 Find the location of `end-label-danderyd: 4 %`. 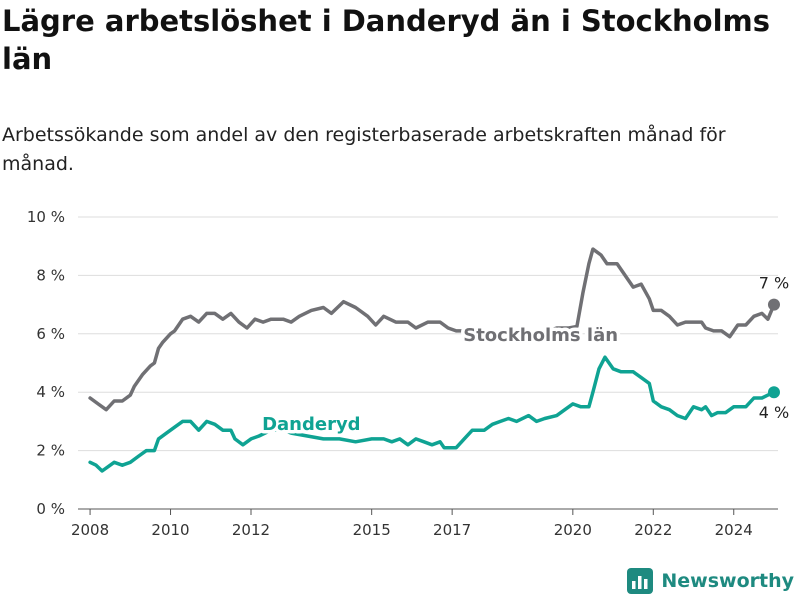

end-label-danderyd: 4 % is located at coordinates (774, 412).